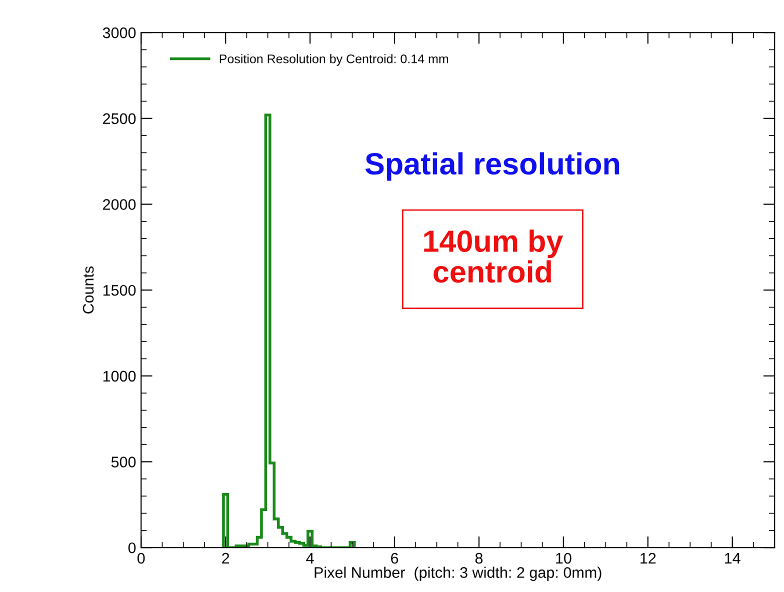 This screenshot has height=592, width=784. Describe the element at coordinates (479, 558) in the screenshot. I see `x-tick-label: 8` at that location.